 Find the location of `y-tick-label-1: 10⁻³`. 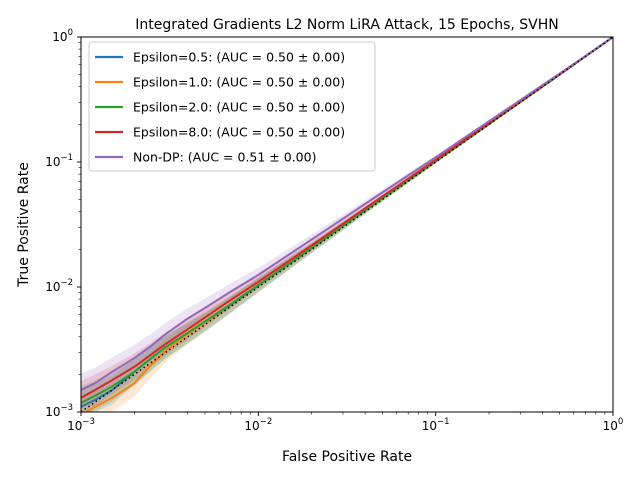

y-tick-label-1: 10⁻³ is located at coordinates (59, 411).